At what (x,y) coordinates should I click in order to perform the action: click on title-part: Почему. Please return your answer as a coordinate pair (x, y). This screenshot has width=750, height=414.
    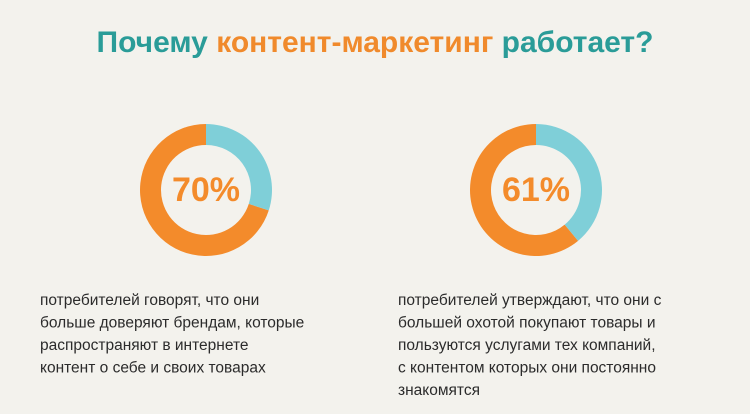
    Looking at the image, I should click on (157, 42).